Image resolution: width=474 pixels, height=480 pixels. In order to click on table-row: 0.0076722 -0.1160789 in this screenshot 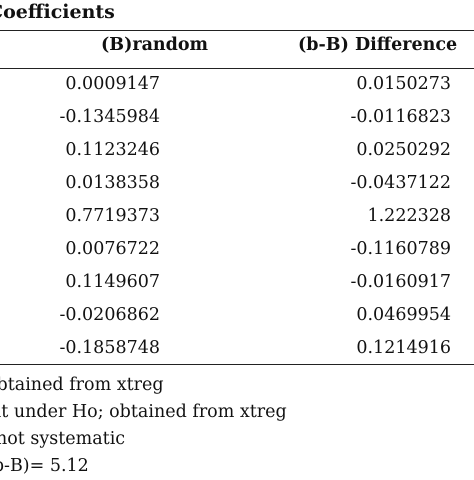, I will do `click(237, 251)`.